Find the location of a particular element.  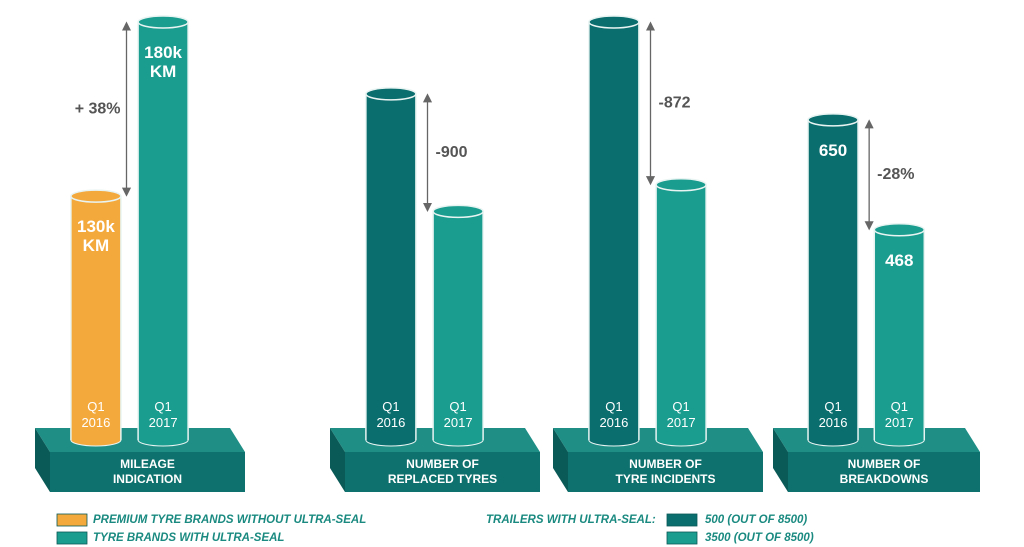

difference-label: -28% is located at coordinates (895, 174).